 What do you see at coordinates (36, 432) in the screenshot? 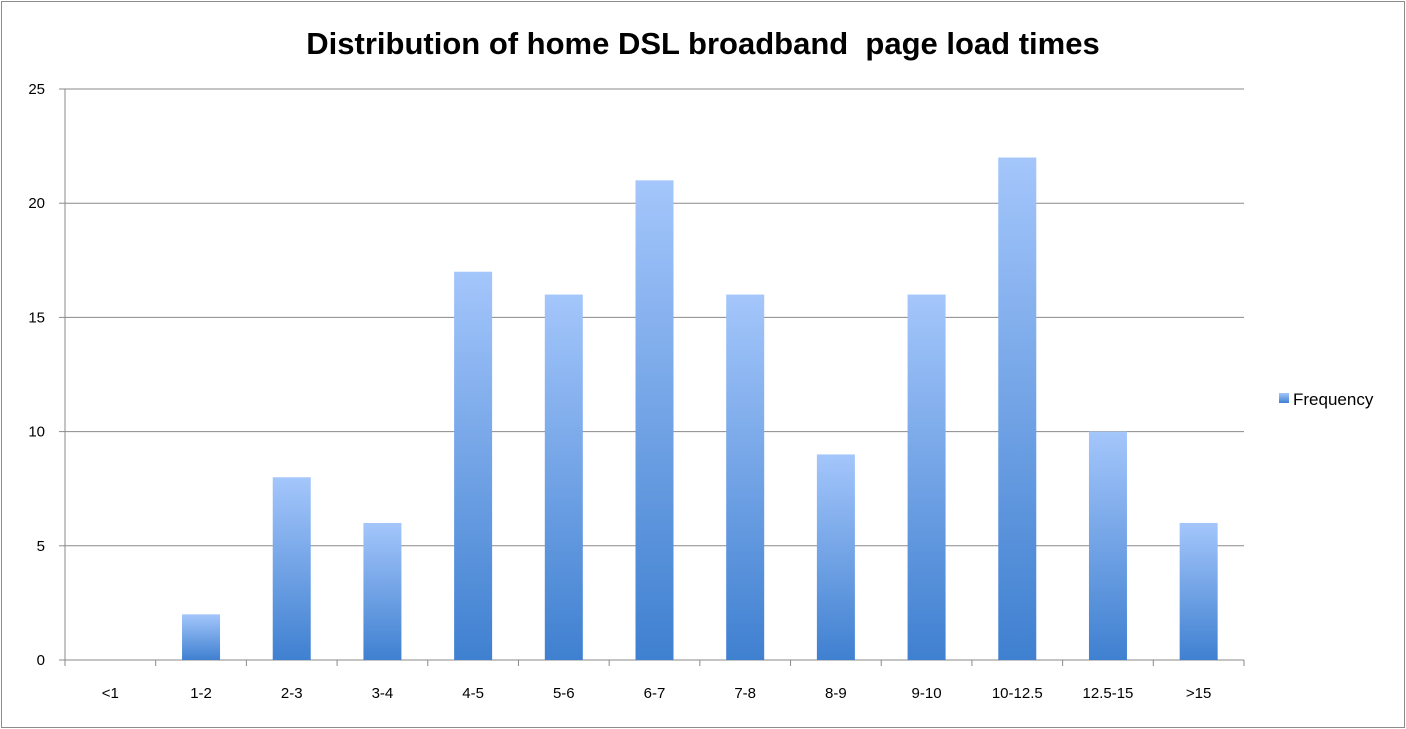
I see `y-tick-label: 10` at bounding box center [36, 432].